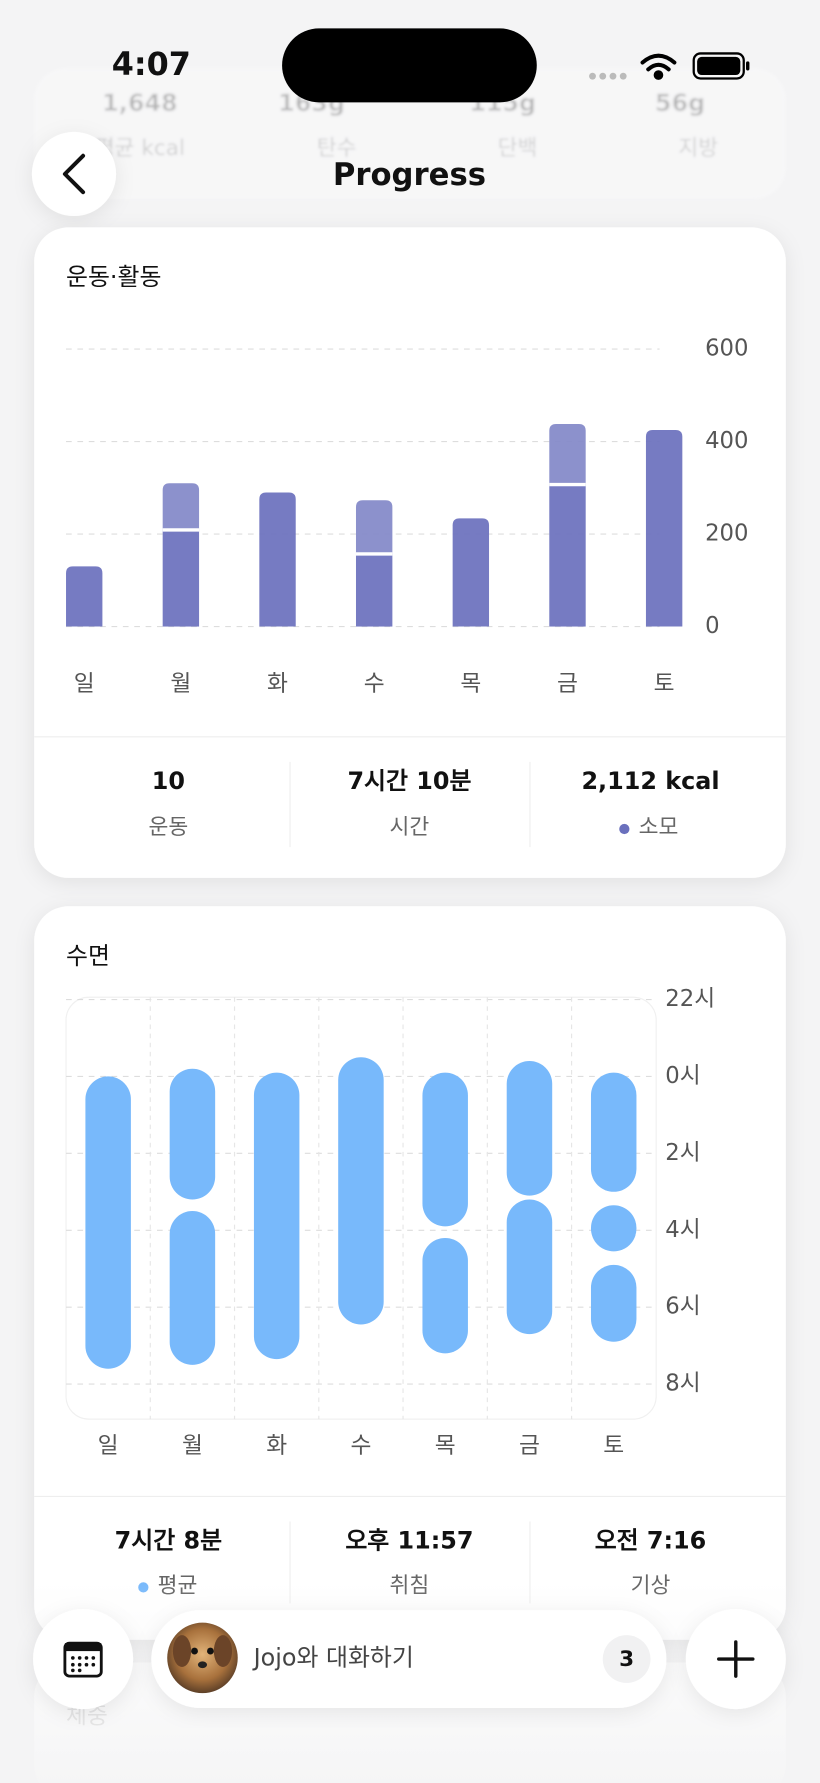 Image resolution: width=820 pixels, height=1783 pixels. What do you see at coordinates (113, 277) in the screenshot?
I see `card-title: 운동·활동` at bounding box center [113, 277].